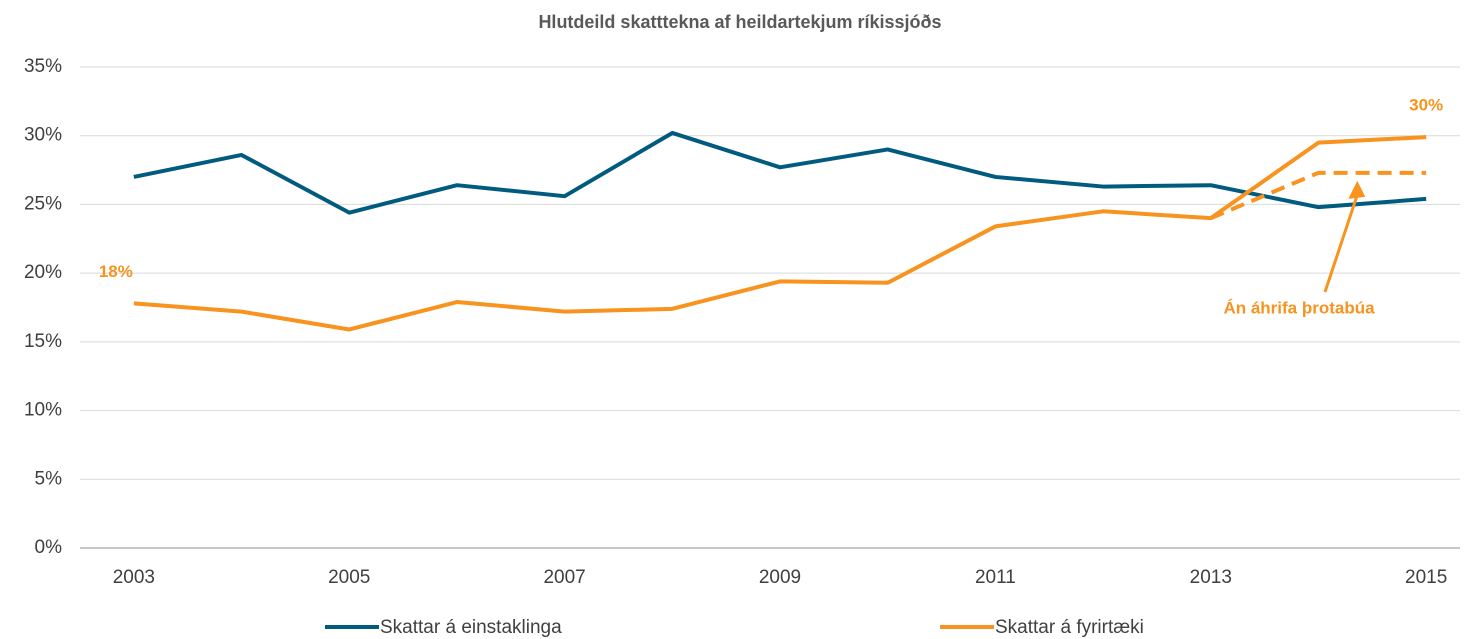 The height and width of the screenshot is (639, 1472). I want to click on x-tick-label: 2007, so click(564, 577).